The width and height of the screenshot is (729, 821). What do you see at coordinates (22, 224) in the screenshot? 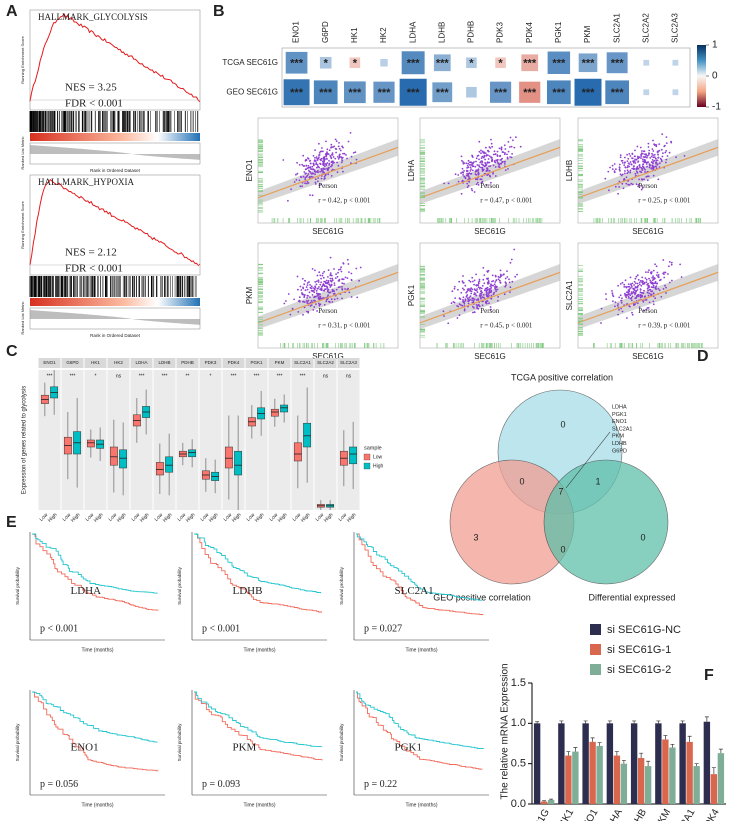
I see `y-axis-label: Running Enrichment Score` at bounding box center [22, 224].